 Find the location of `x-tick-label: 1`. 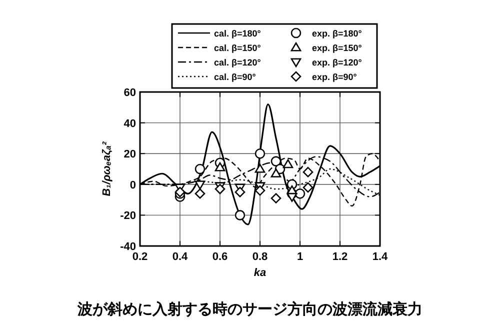

x-tick-label: 1 is located at coordinates (300, 257).